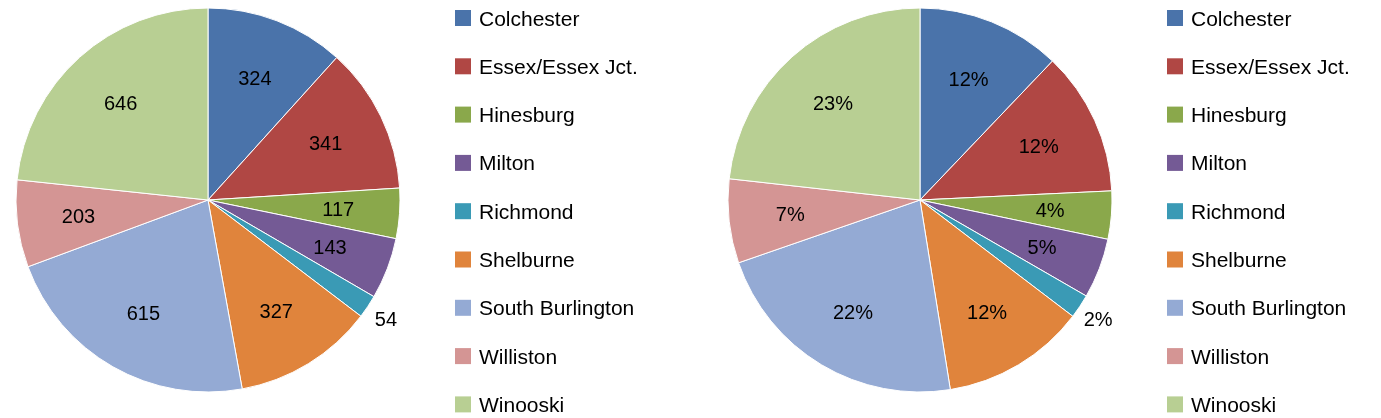 The width and height of the screenshot is (1381, 418). I want to click on data-label: 23%, so click(833, 102).